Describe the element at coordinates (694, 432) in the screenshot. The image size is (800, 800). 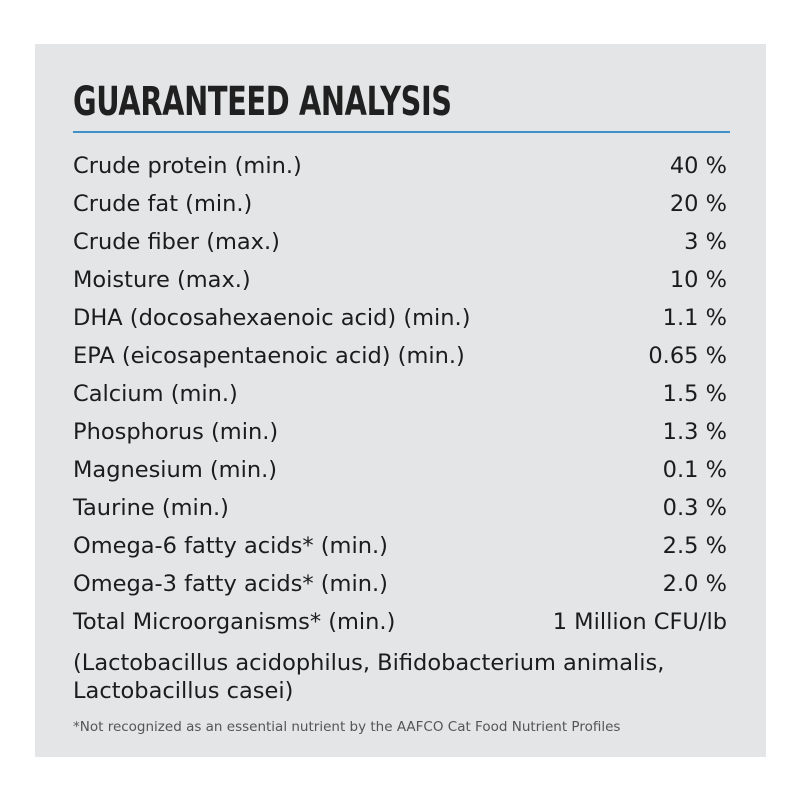
I see `nutrient-value: 1.3 %` at that location.